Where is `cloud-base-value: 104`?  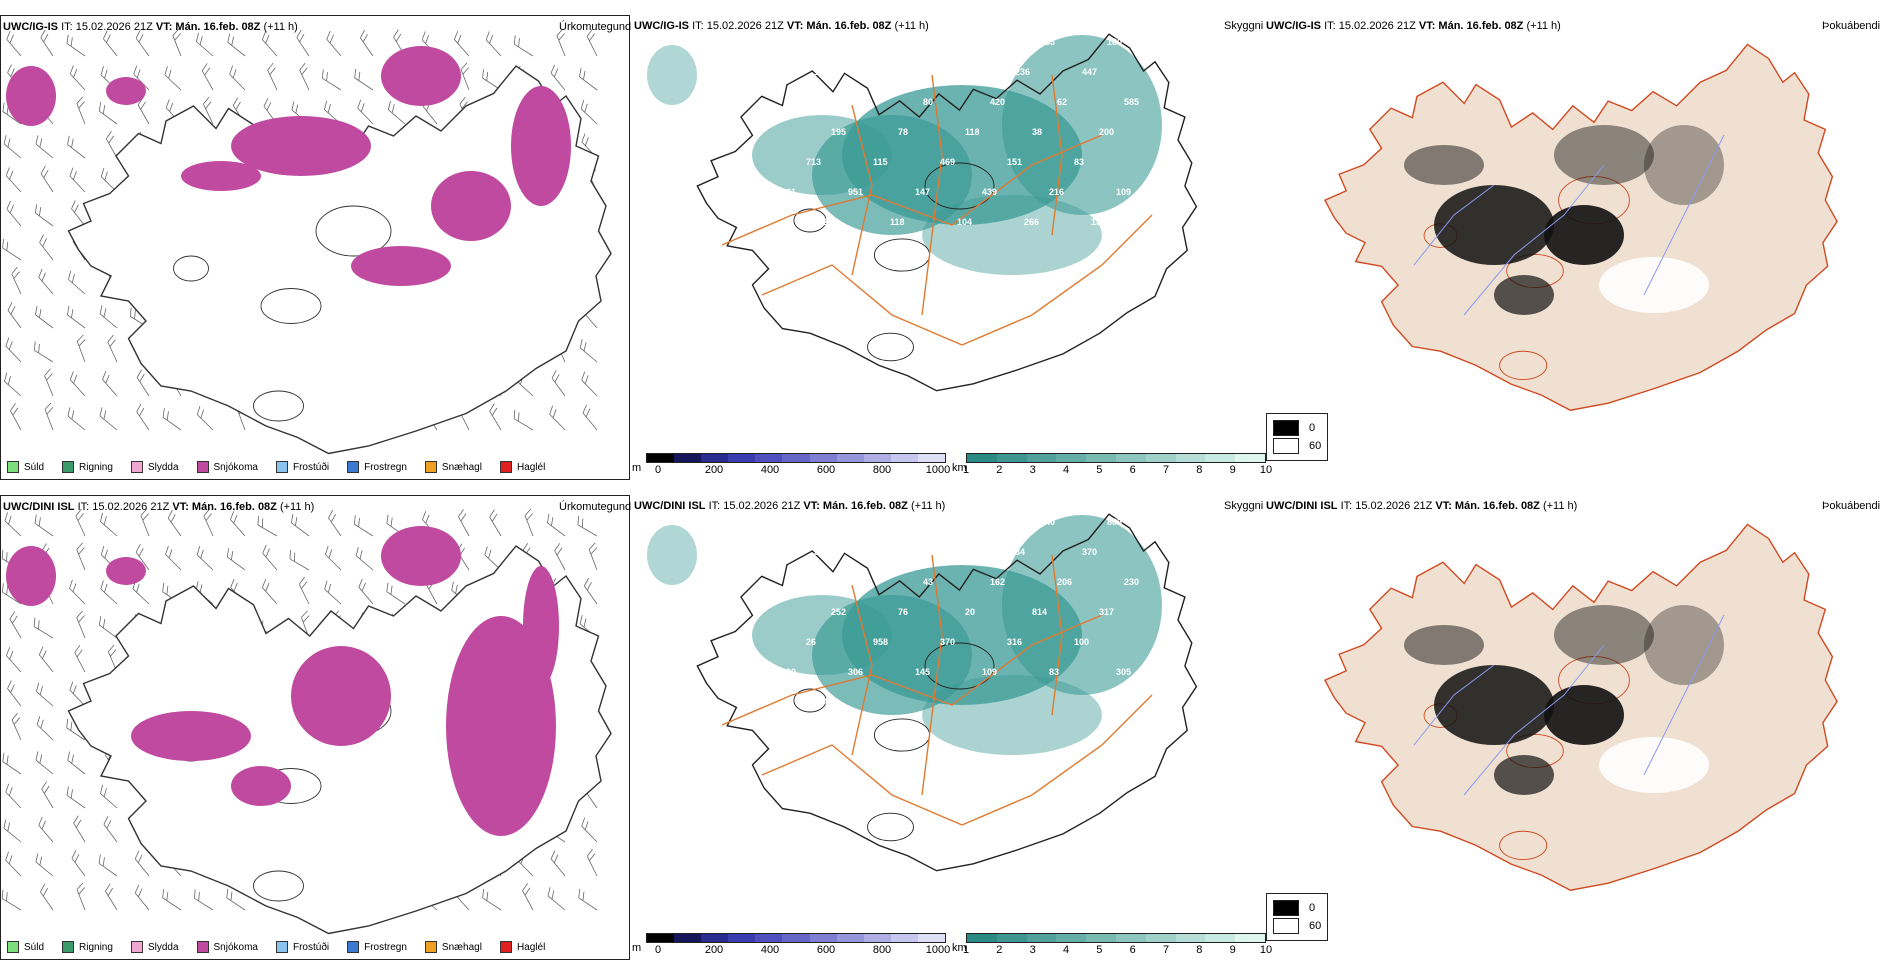
cloud-base-value: 104 is located at coordinates (964, 222).